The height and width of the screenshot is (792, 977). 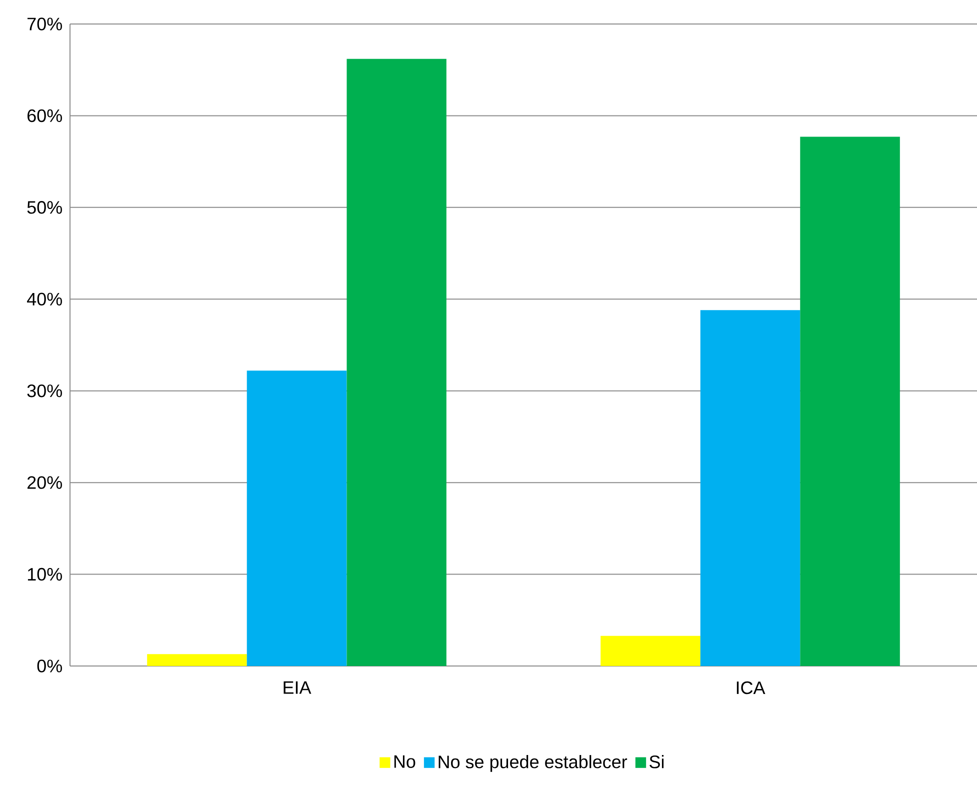 I want to click on y-tick-label: 30%, so click(x=44, y=391).